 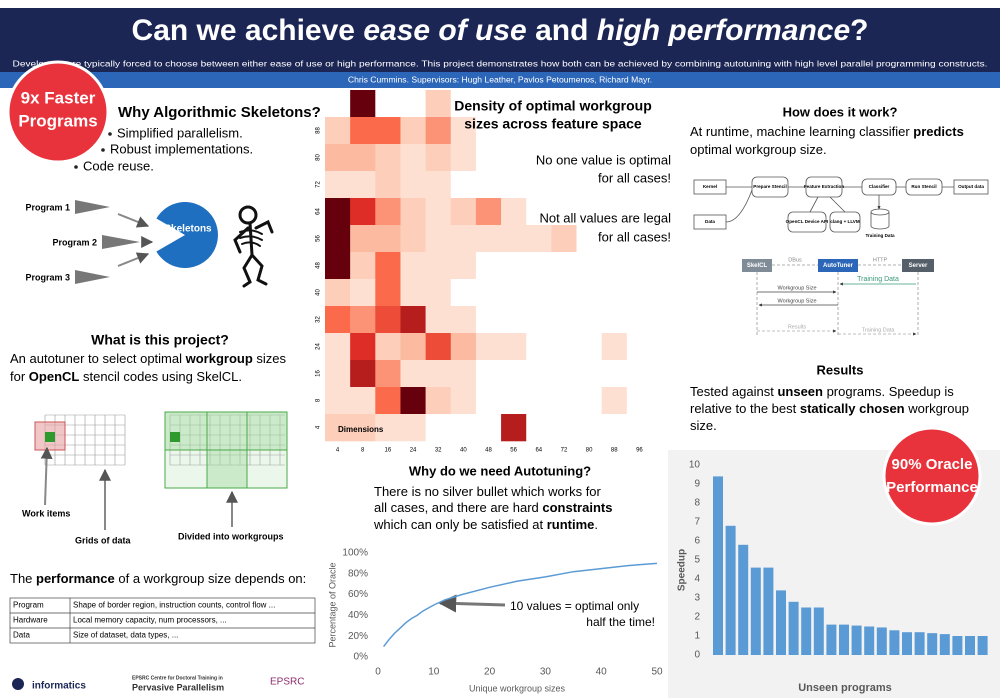 What do you see at coordinates (458, 507) in the screenshot?
I see `paragraph-part: all cases, and there are hard` at bounding box center [458, 507].